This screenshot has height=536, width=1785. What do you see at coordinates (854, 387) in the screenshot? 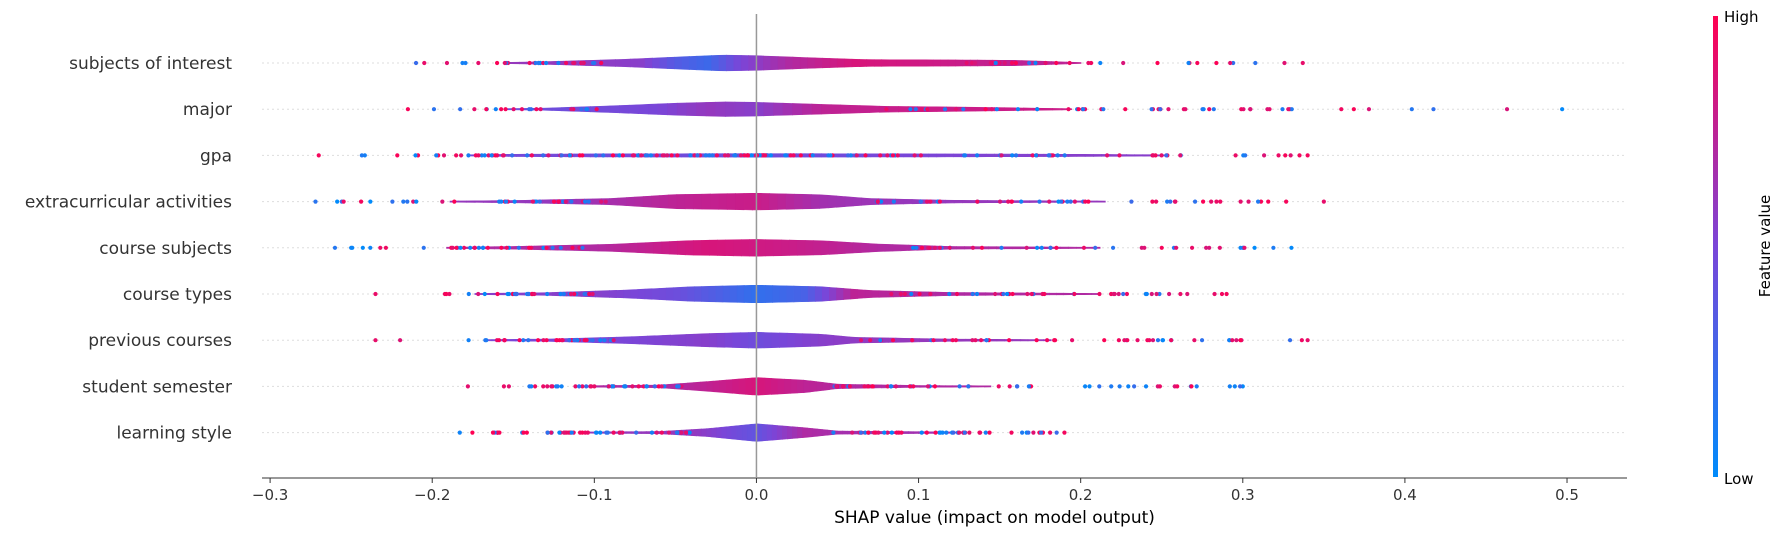
I see `feature-row: student semester` at bounding box center [854, 387].